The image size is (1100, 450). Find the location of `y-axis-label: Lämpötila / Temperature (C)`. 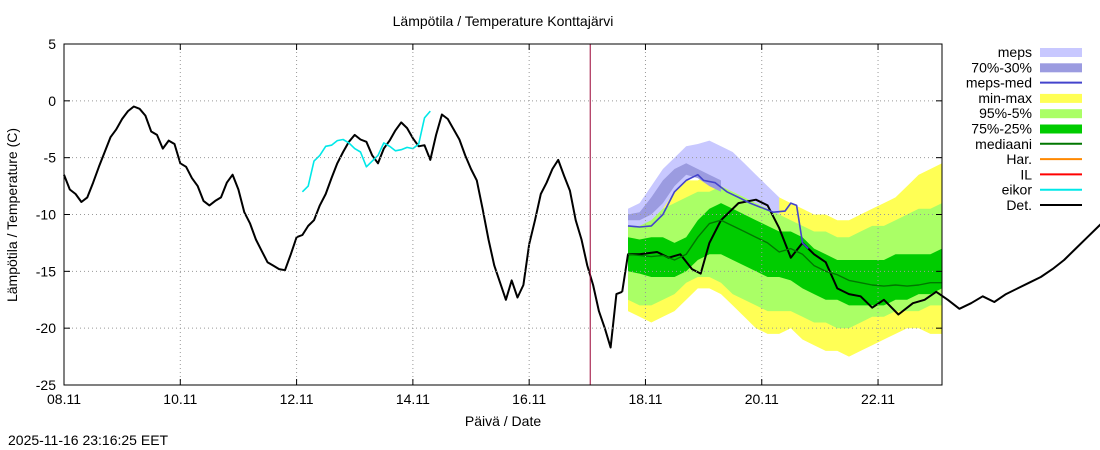

y-axis-label: Lämpötila / Temperature (C) is located at coordinates (12, 215).